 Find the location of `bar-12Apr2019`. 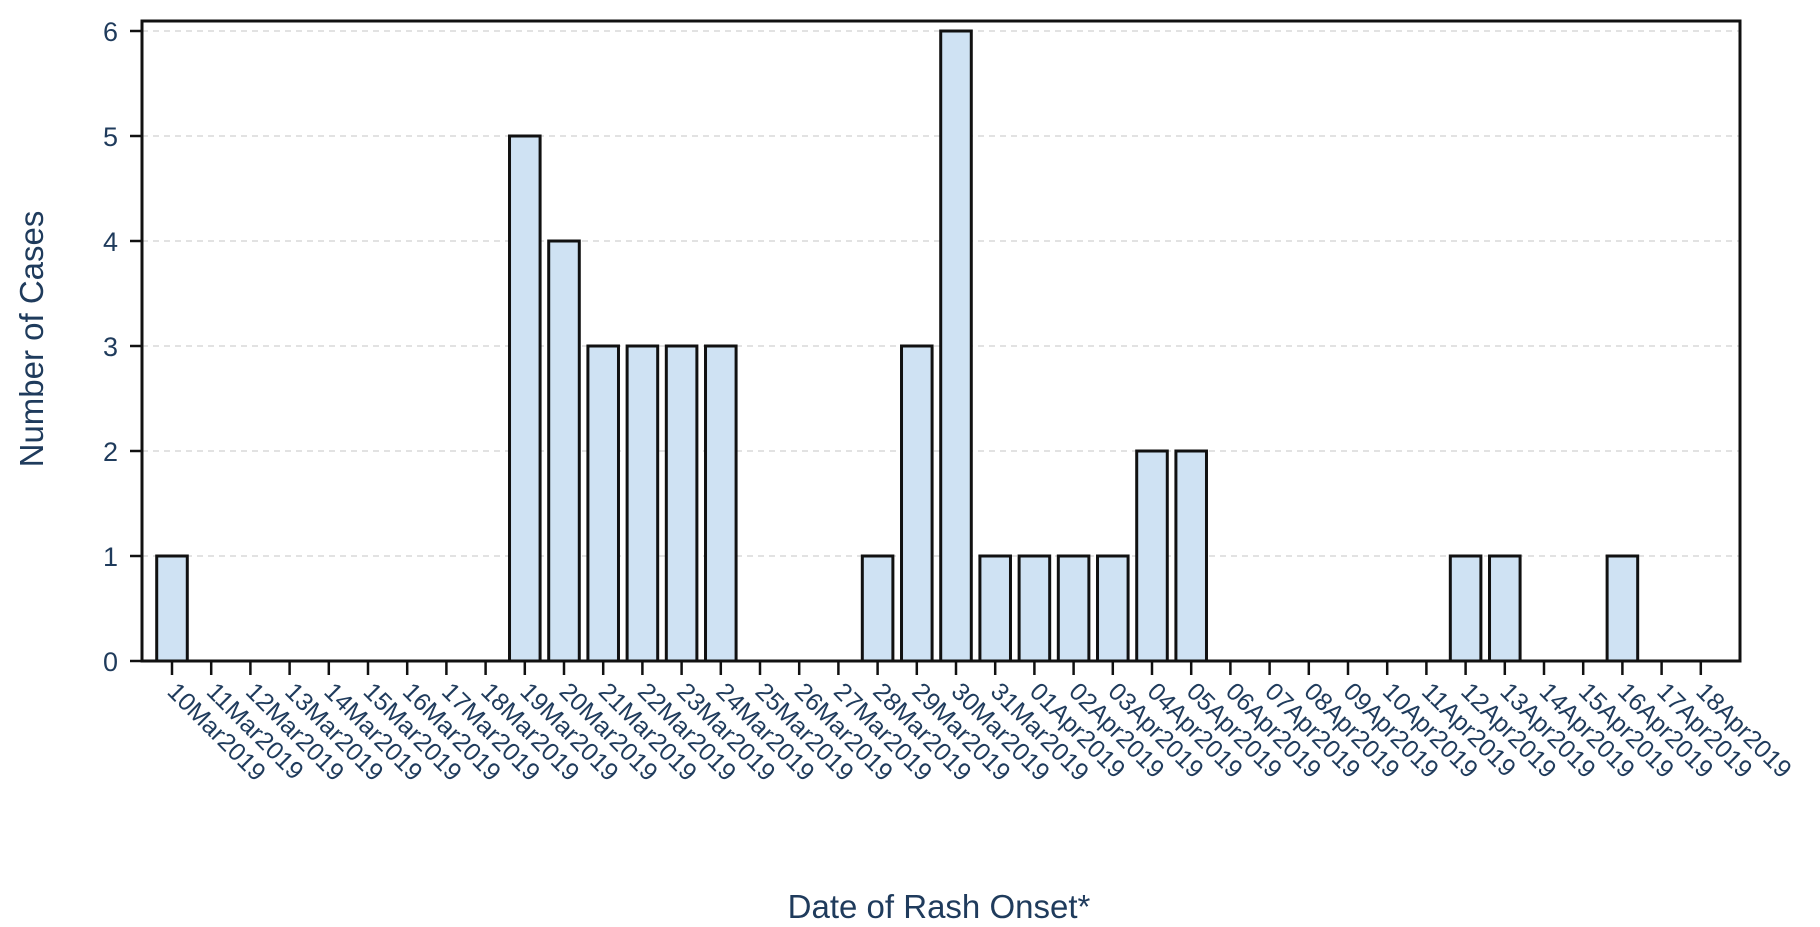

bar-12Apr2019 is located at coordinates (1465, 608).